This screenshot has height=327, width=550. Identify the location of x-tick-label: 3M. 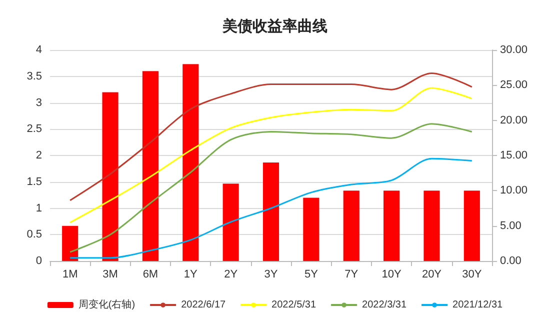
(110, 274).